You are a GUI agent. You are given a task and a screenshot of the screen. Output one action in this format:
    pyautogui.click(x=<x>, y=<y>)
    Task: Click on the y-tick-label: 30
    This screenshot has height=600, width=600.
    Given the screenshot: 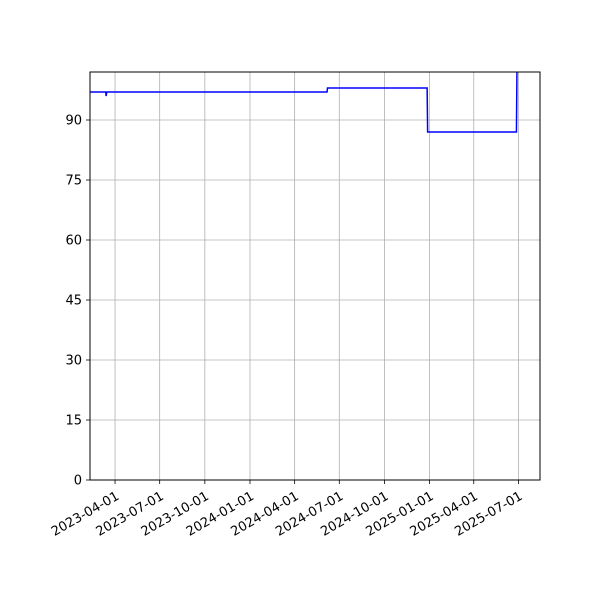 What is the action you would take?
    pyautogui.click(x=73, y=361)
    